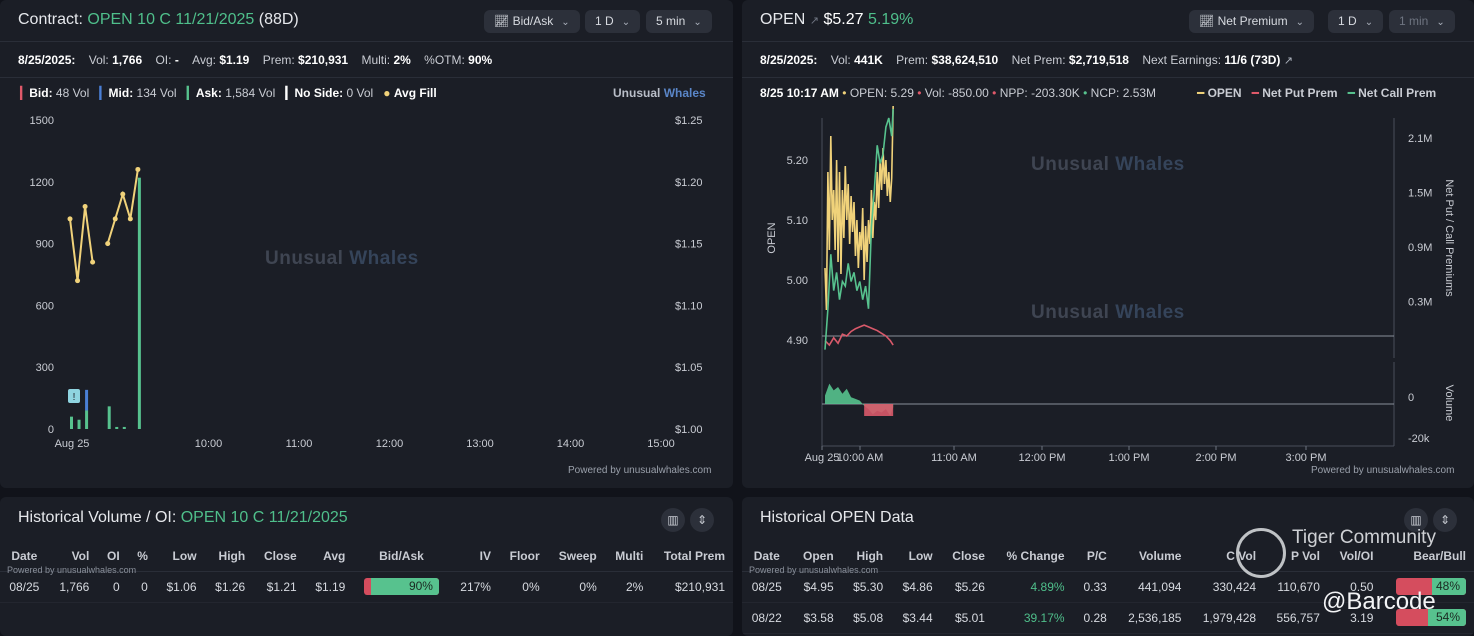  I want to click on table-cell: 08/25, so click(24, 587).